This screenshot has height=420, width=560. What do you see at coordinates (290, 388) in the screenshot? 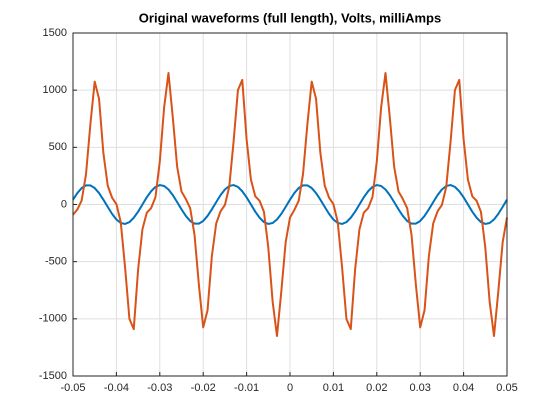
I see `x-tick-label: 0` at bounding box center [290, 388].